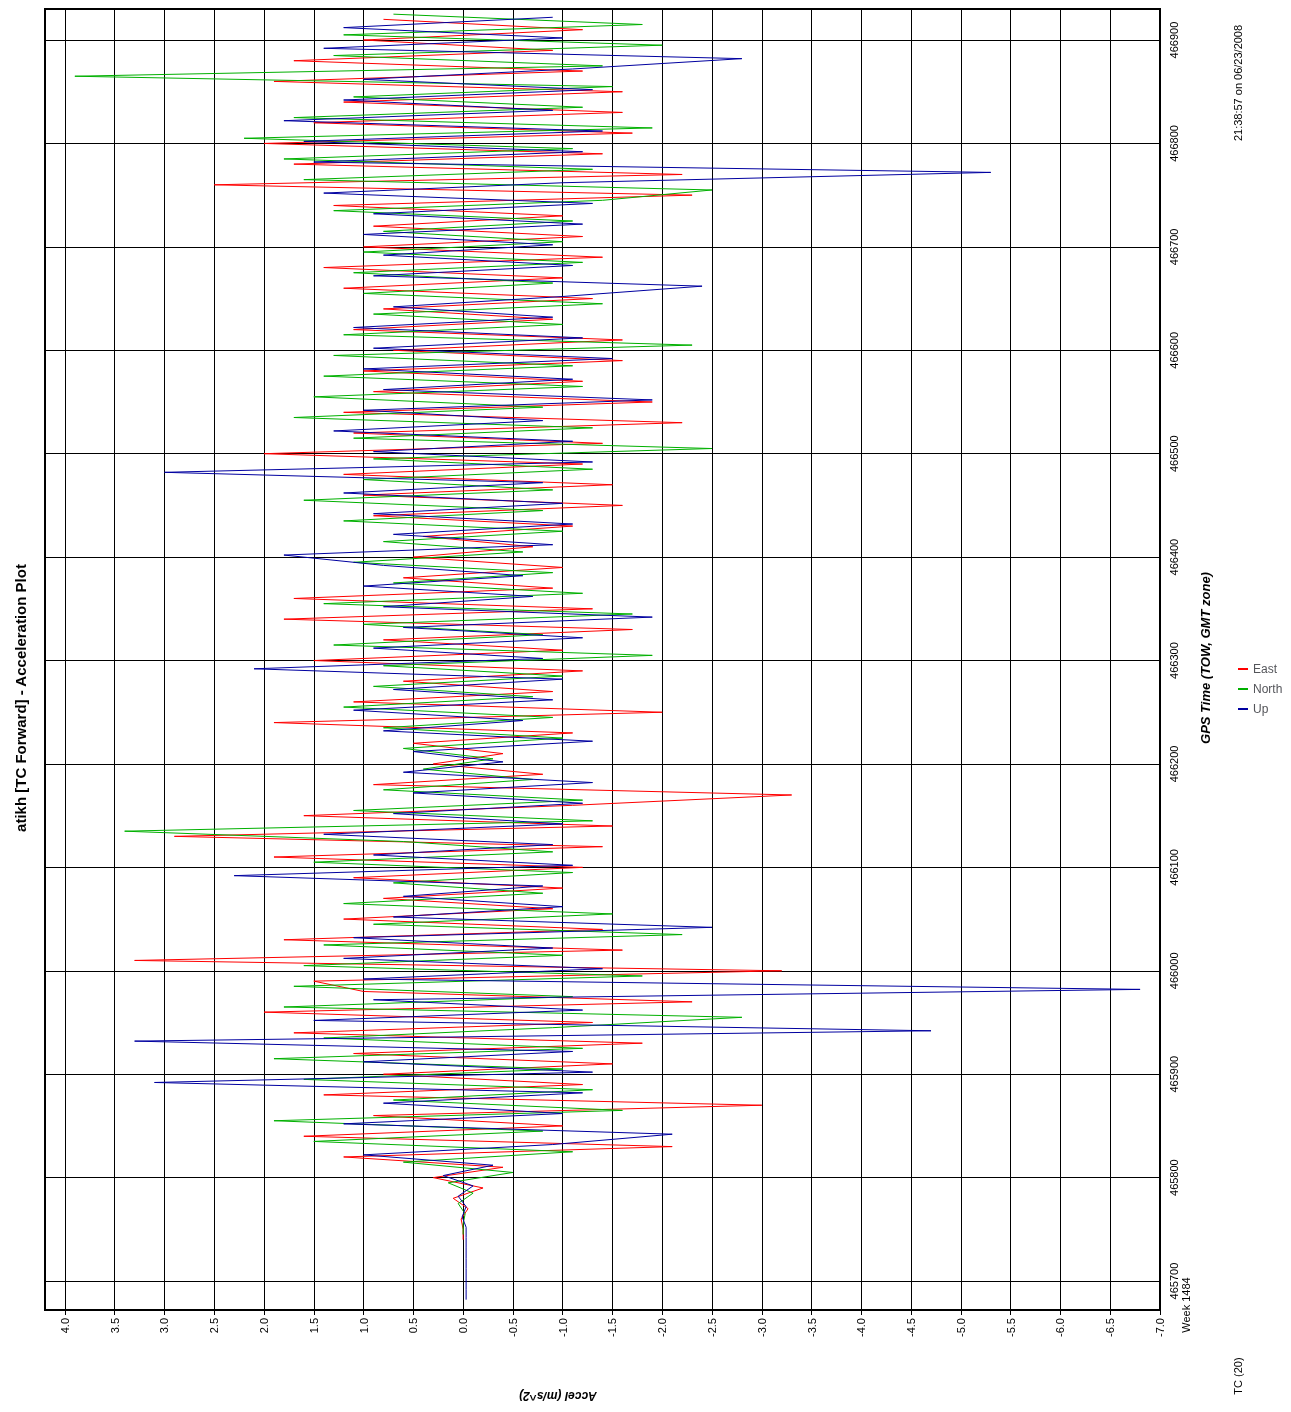 The width and height of the screenshot is (1291, 1412). Describe the element at coordinates (363, 1326) in the screenshot. I see `x-tick-label: 1.0` at that location.